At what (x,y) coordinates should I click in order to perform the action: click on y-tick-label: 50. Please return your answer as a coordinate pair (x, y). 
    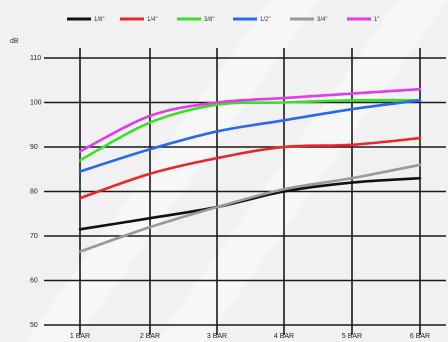
    Looking at the image, I should click on (34, 325).